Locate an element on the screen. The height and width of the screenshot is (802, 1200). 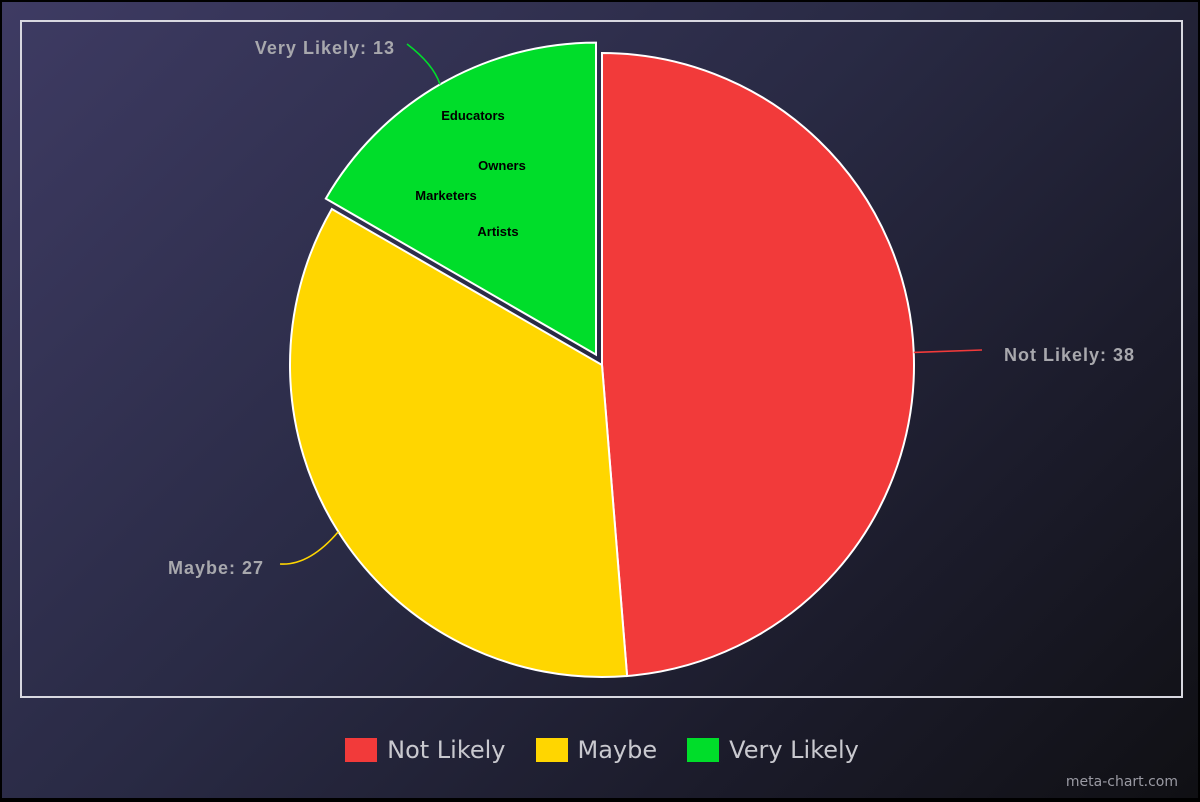
callout-label-maybe: Maybe: 27 is located at coordinates (216, 568).